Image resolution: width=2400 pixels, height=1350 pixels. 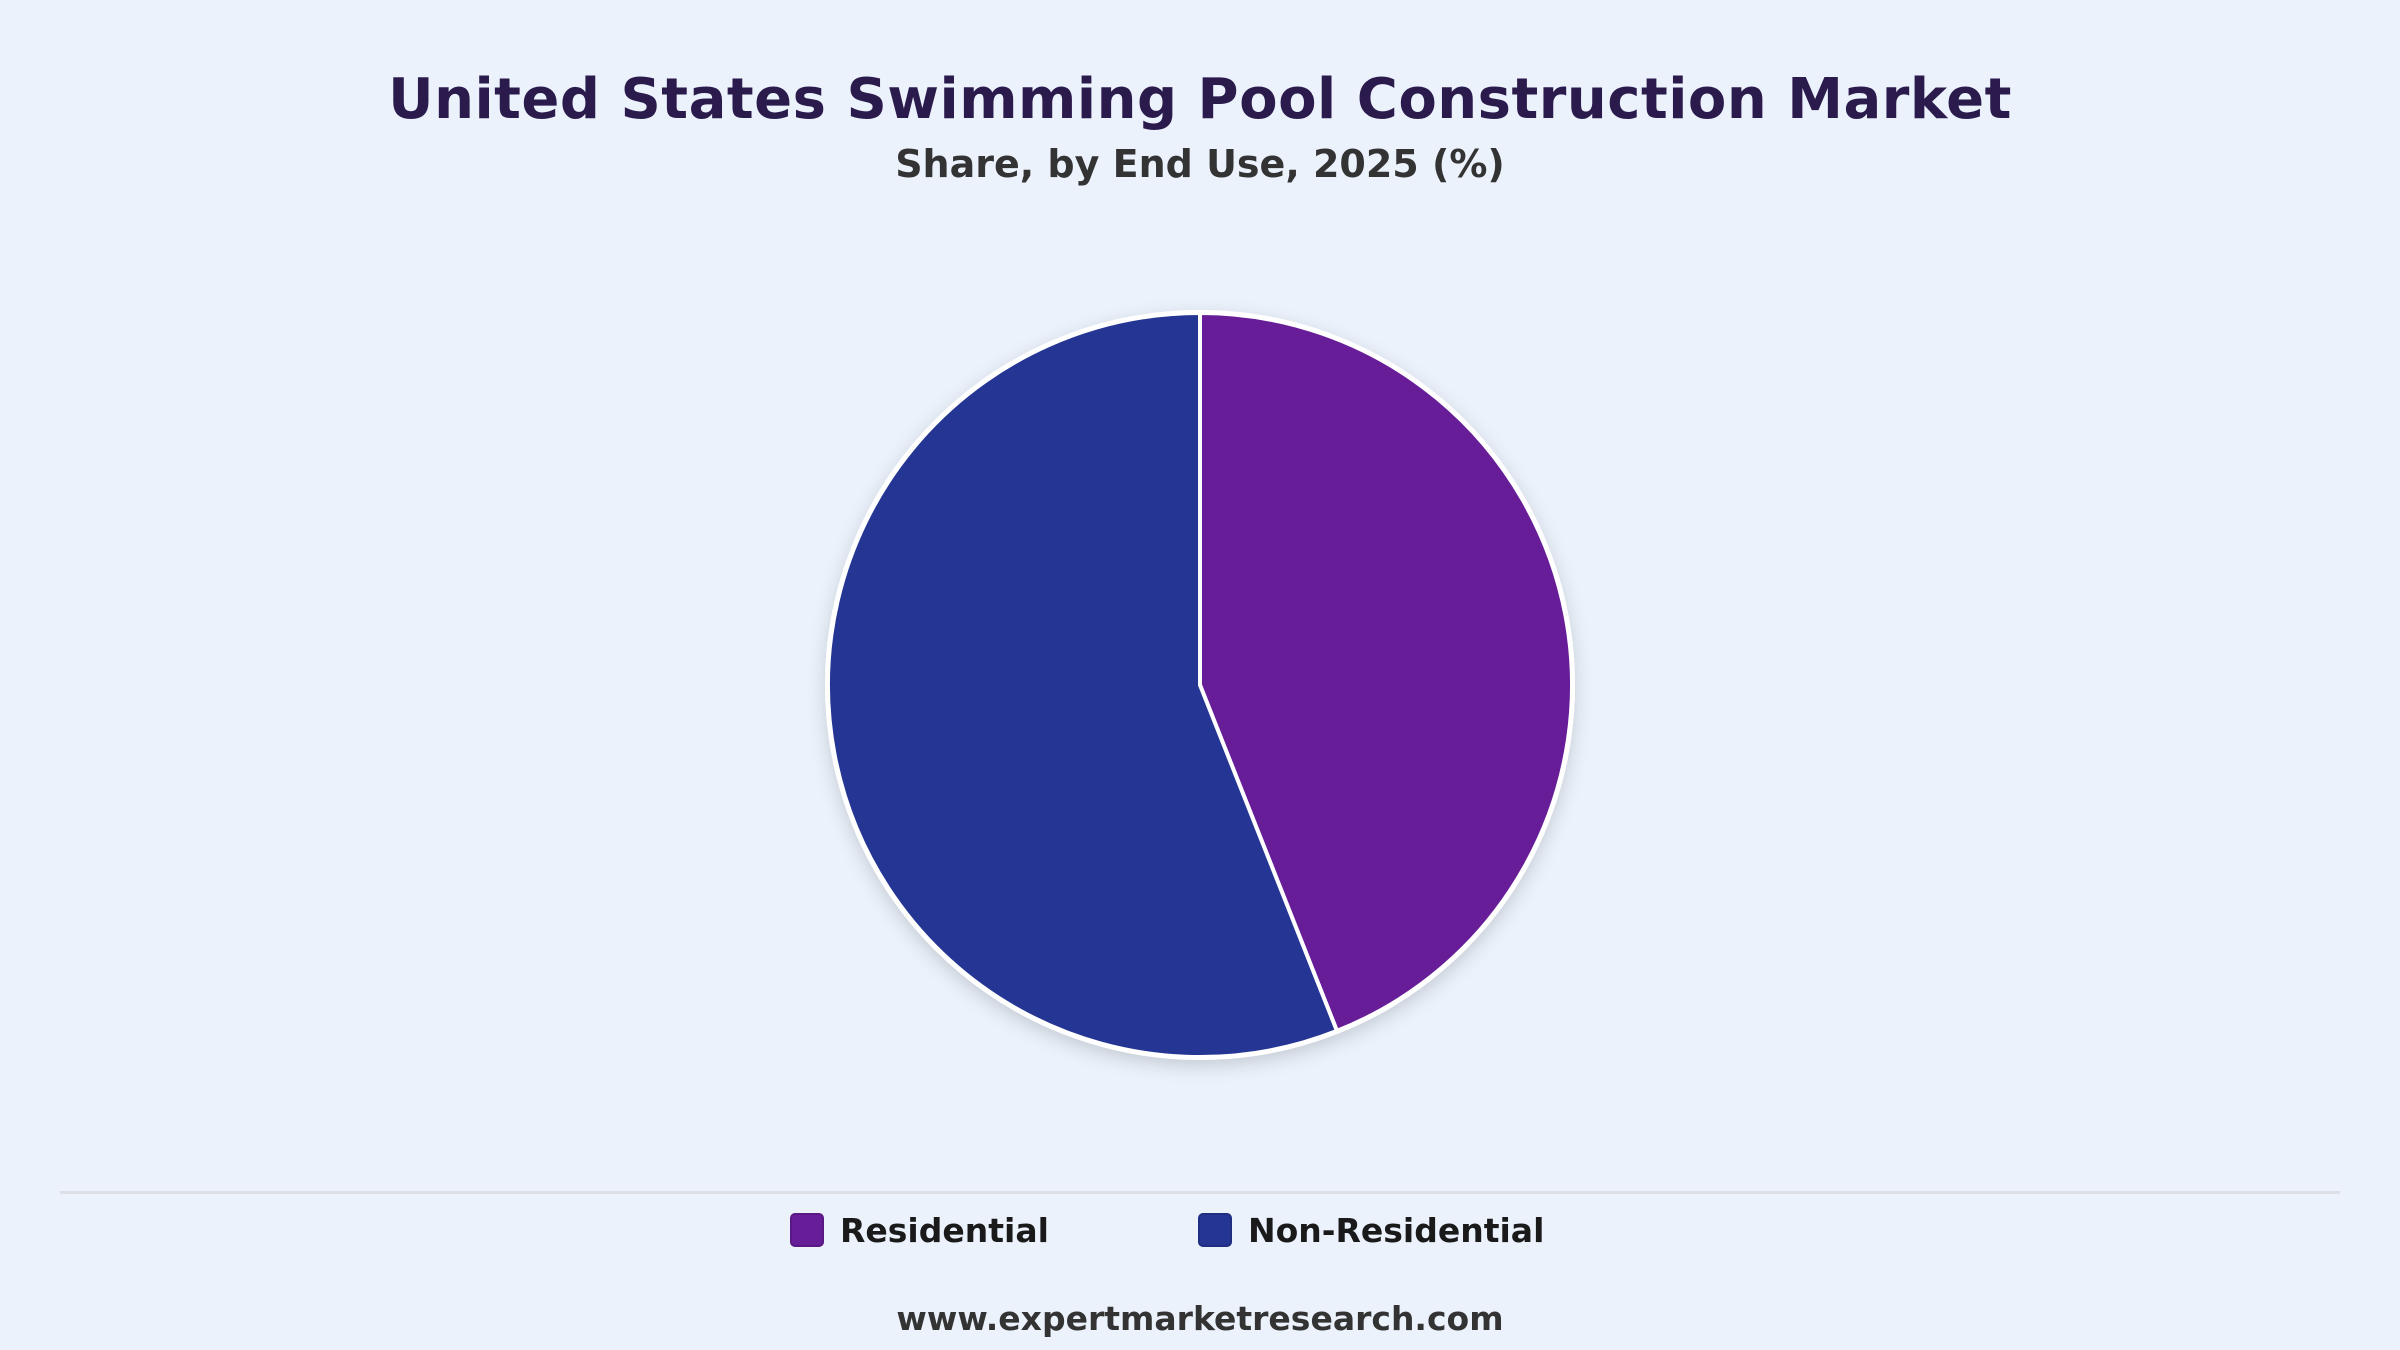 I want to click on pie-slice-non-residential, so click(x=1082, y=685).